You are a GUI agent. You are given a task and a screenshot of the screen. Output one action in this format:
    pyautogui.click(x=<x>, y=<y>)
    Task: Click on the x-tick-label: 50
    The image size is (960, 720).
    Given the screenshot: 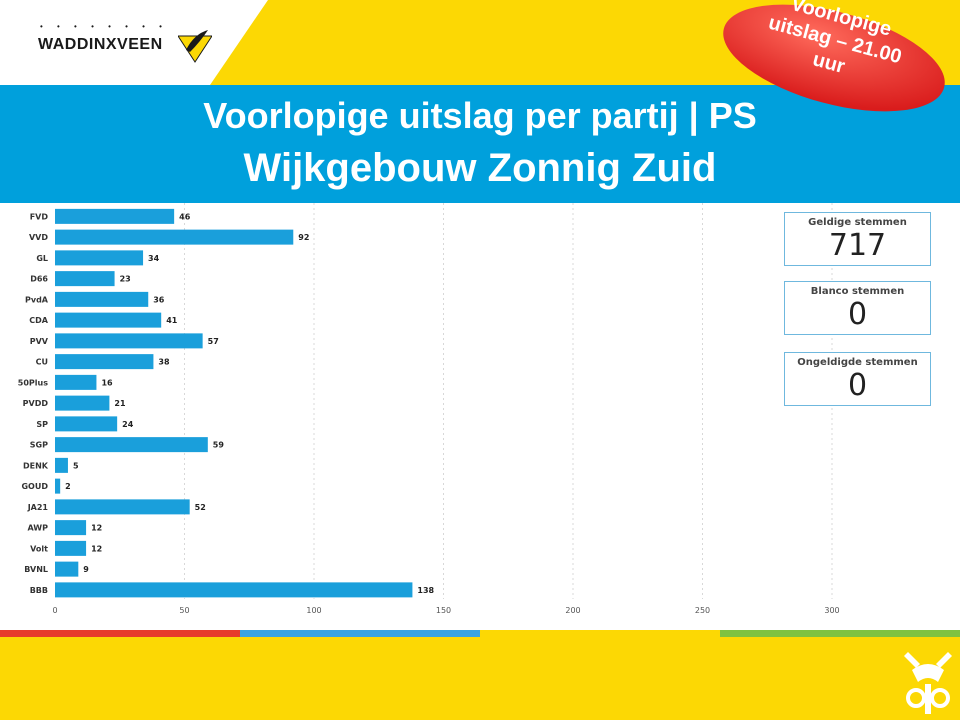 What is the action you would take?
    pyautogui.click(x=184, y=610)
    